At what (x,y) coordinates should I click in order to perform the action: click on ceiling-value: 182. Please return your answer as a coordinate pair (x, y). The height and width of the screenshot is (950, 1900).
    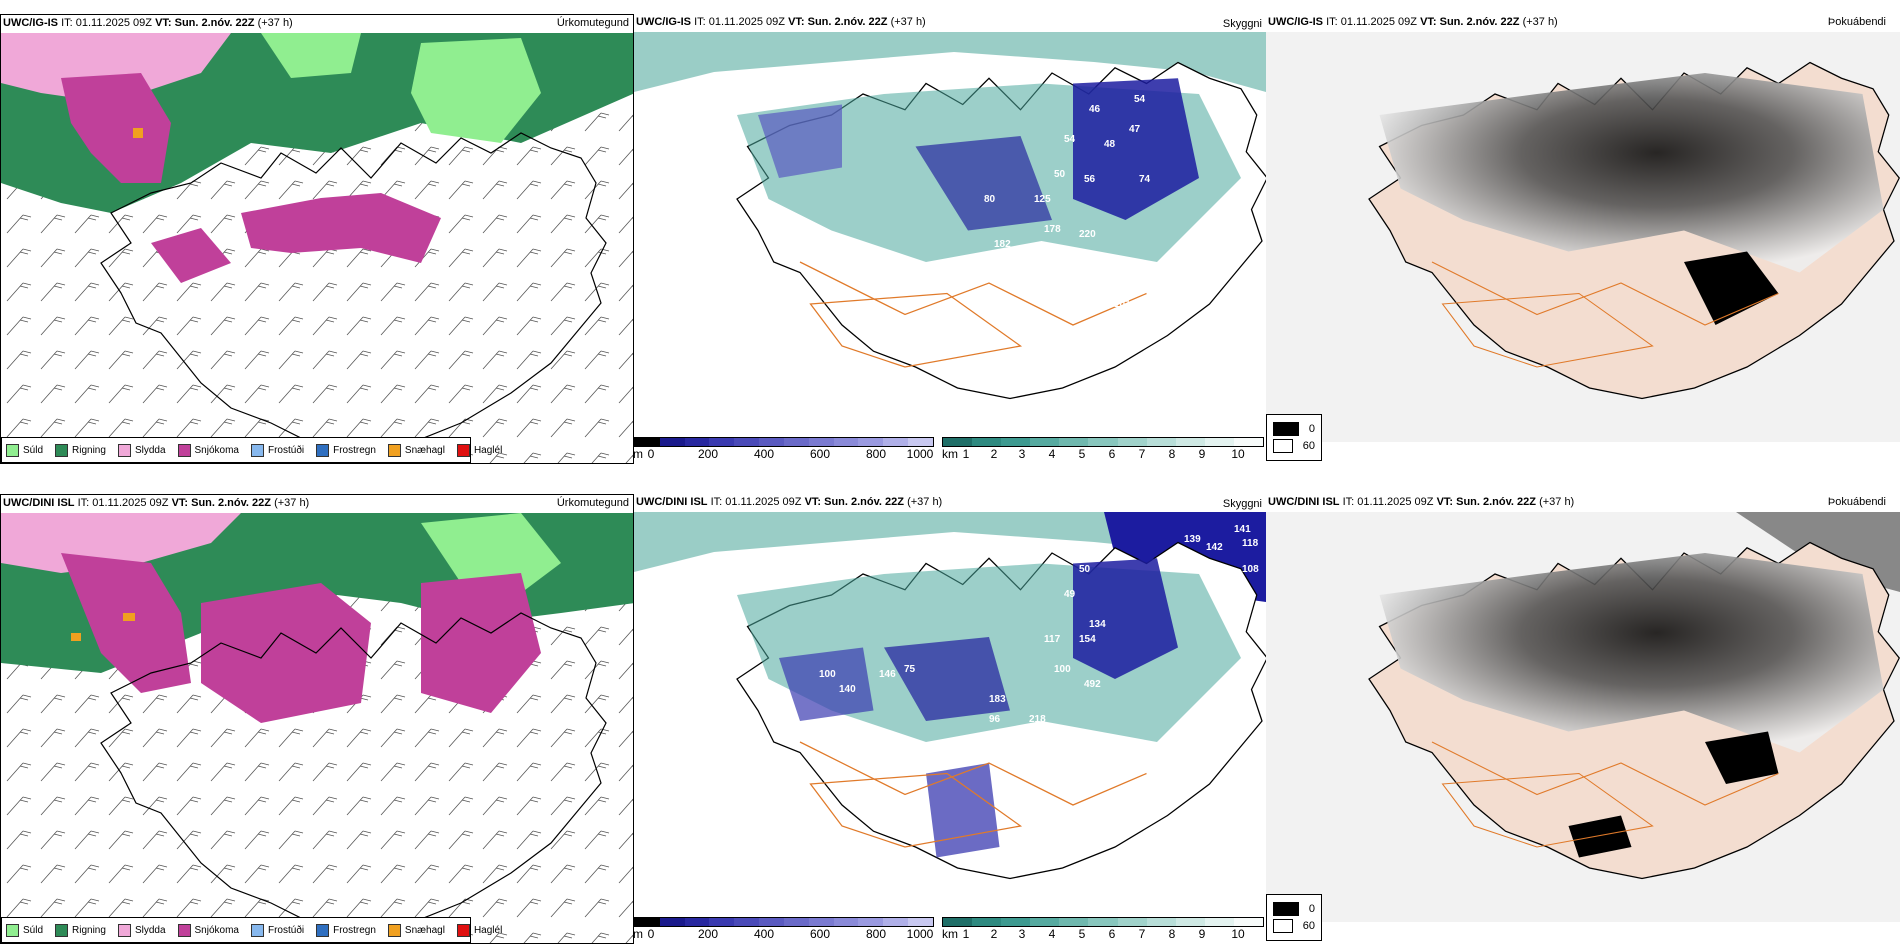
    Looking at the image, I should click on (1002, 244).